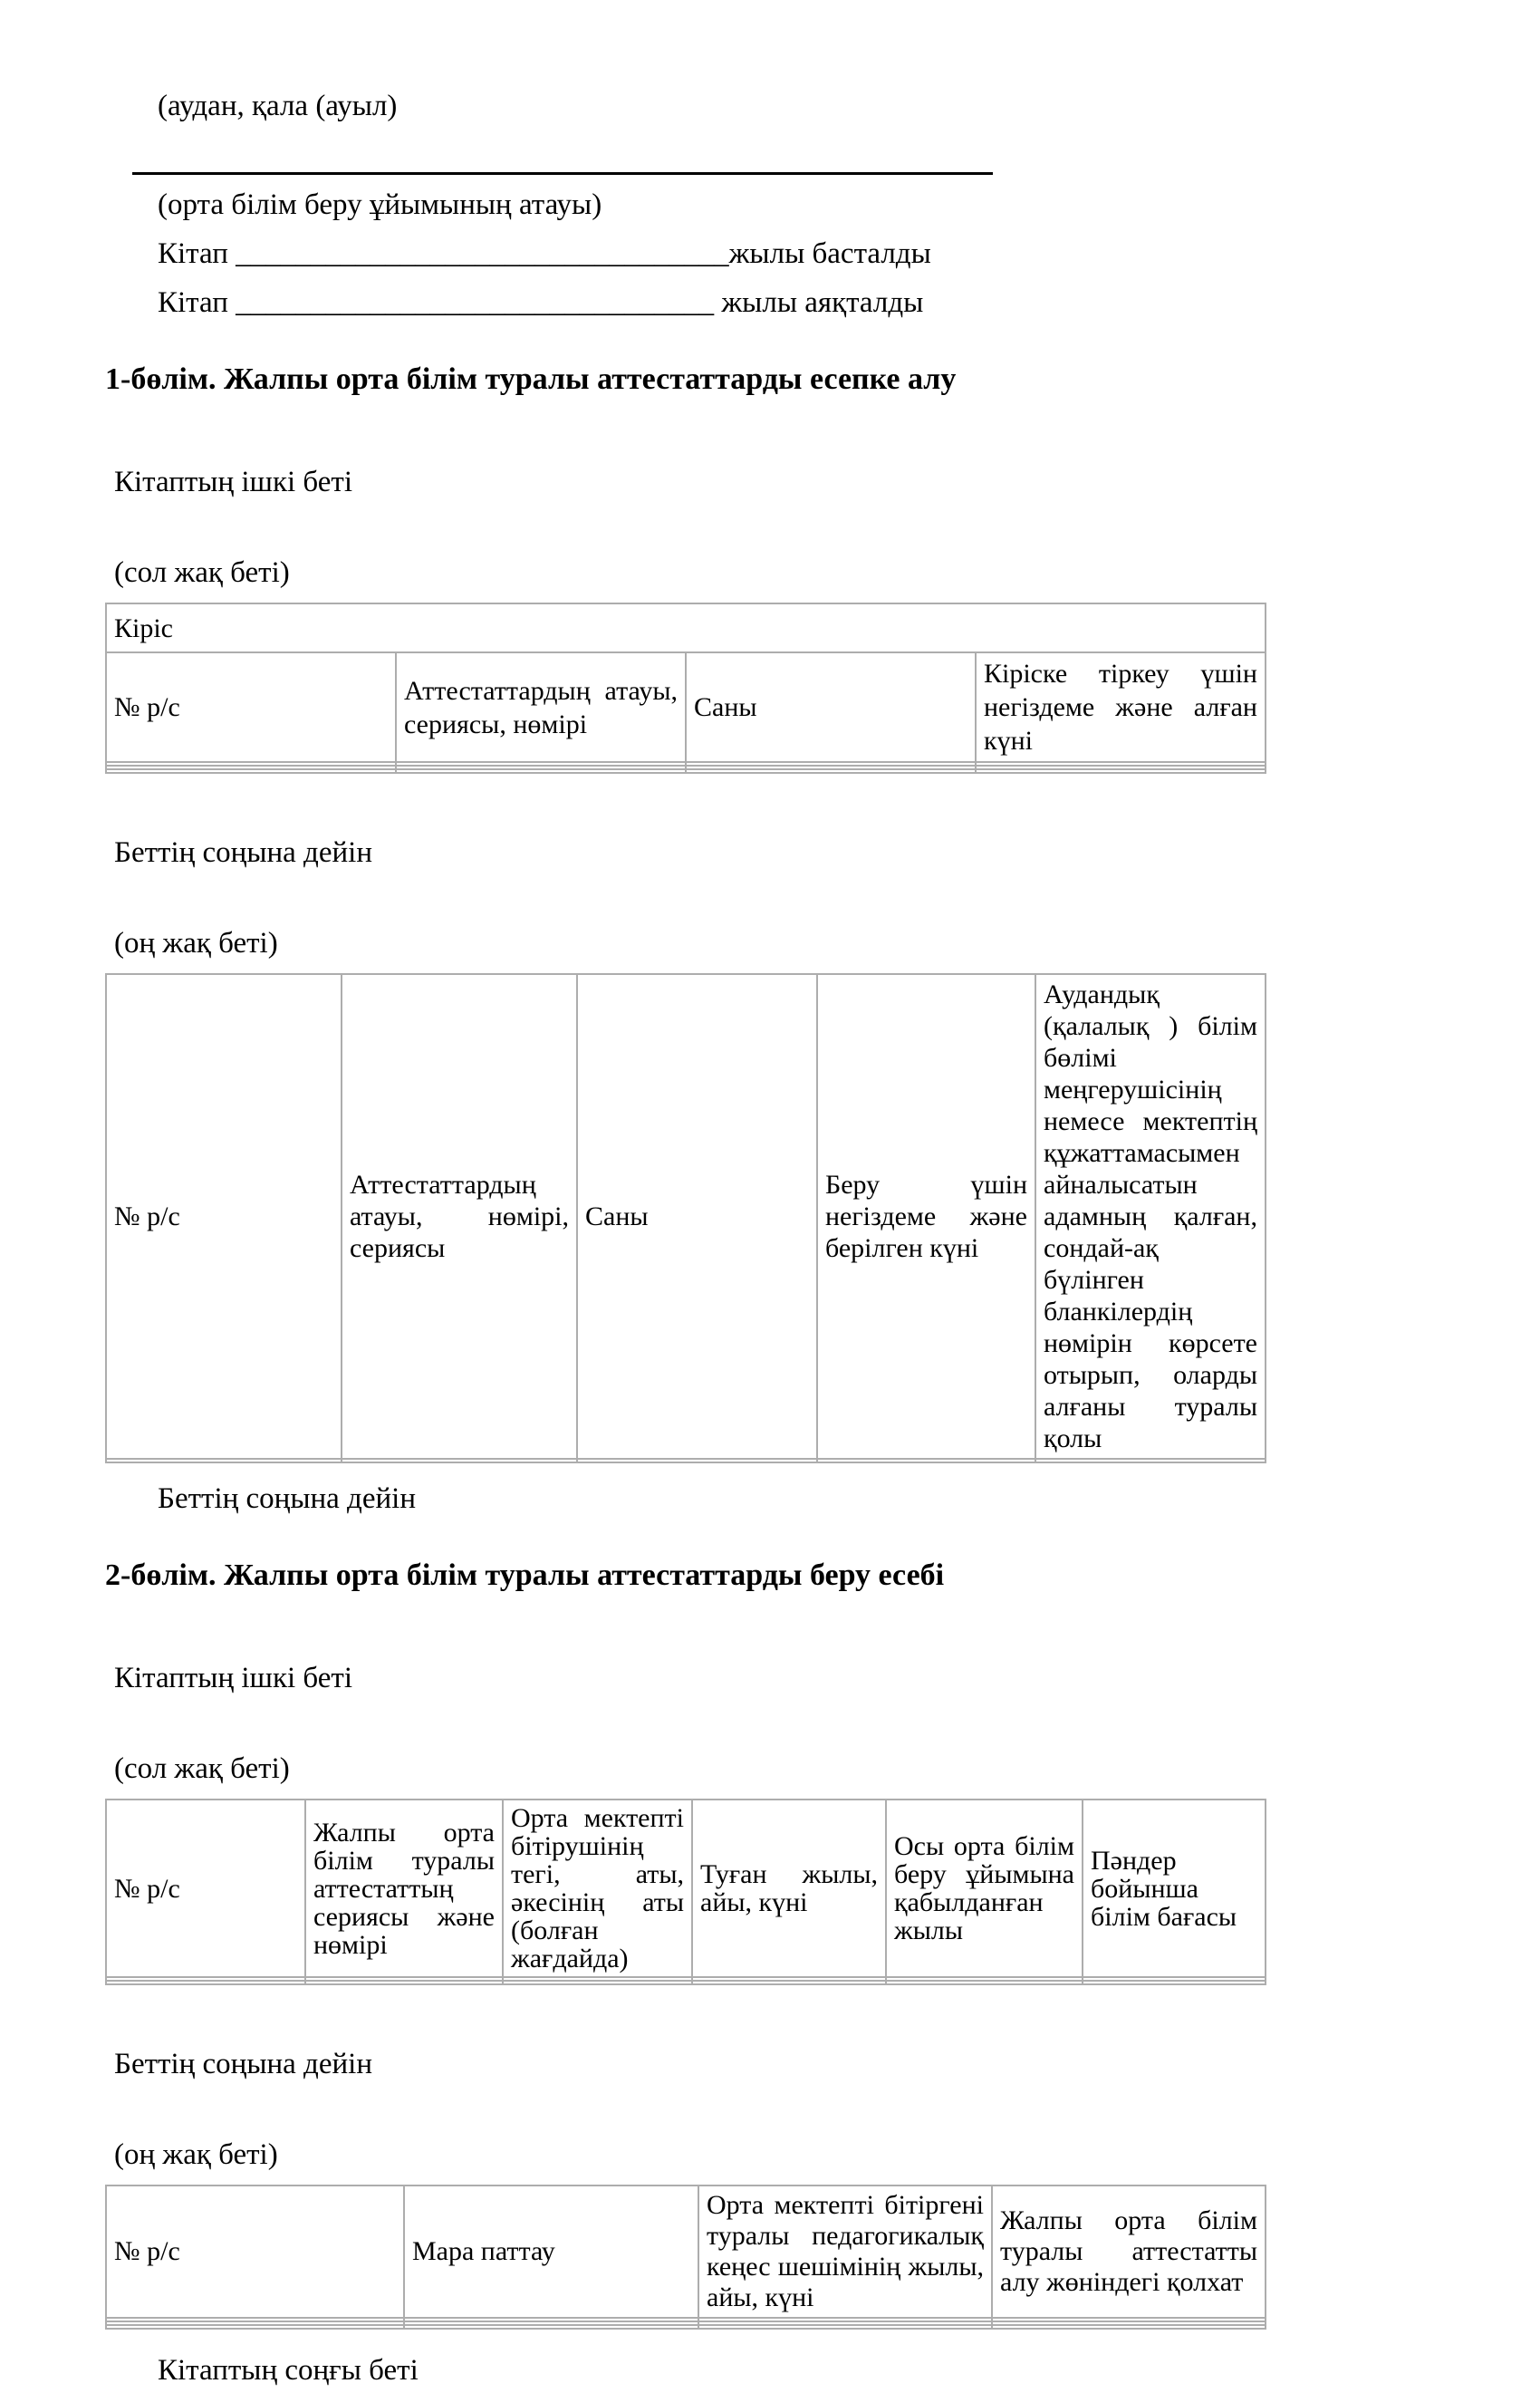  I want to click on header-cell: Аттестаттардың атауы, нөмірі, сериясы, so click(460, 1216).